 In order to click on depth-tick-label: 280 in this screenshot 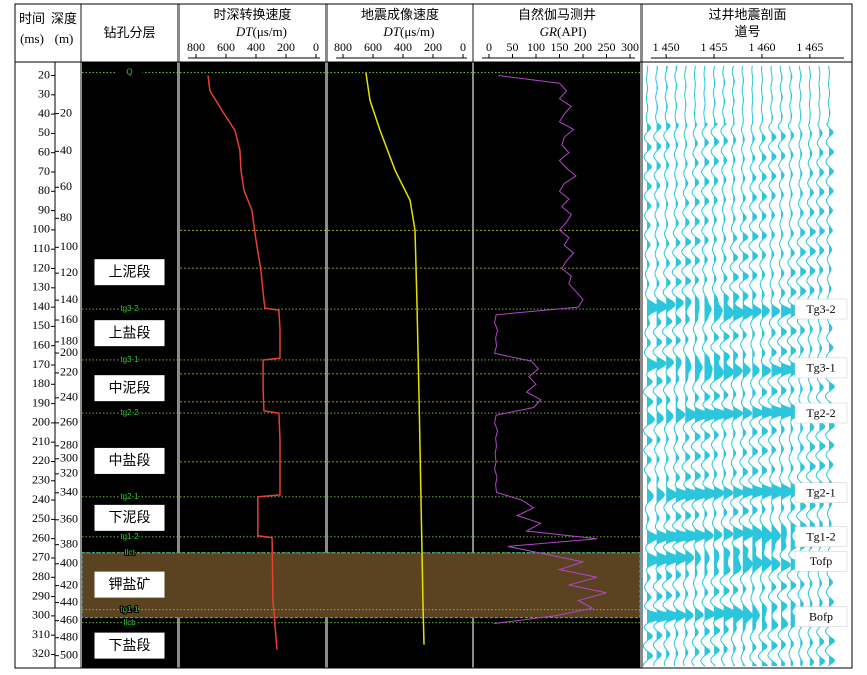, I will do `click(69, 445)`.